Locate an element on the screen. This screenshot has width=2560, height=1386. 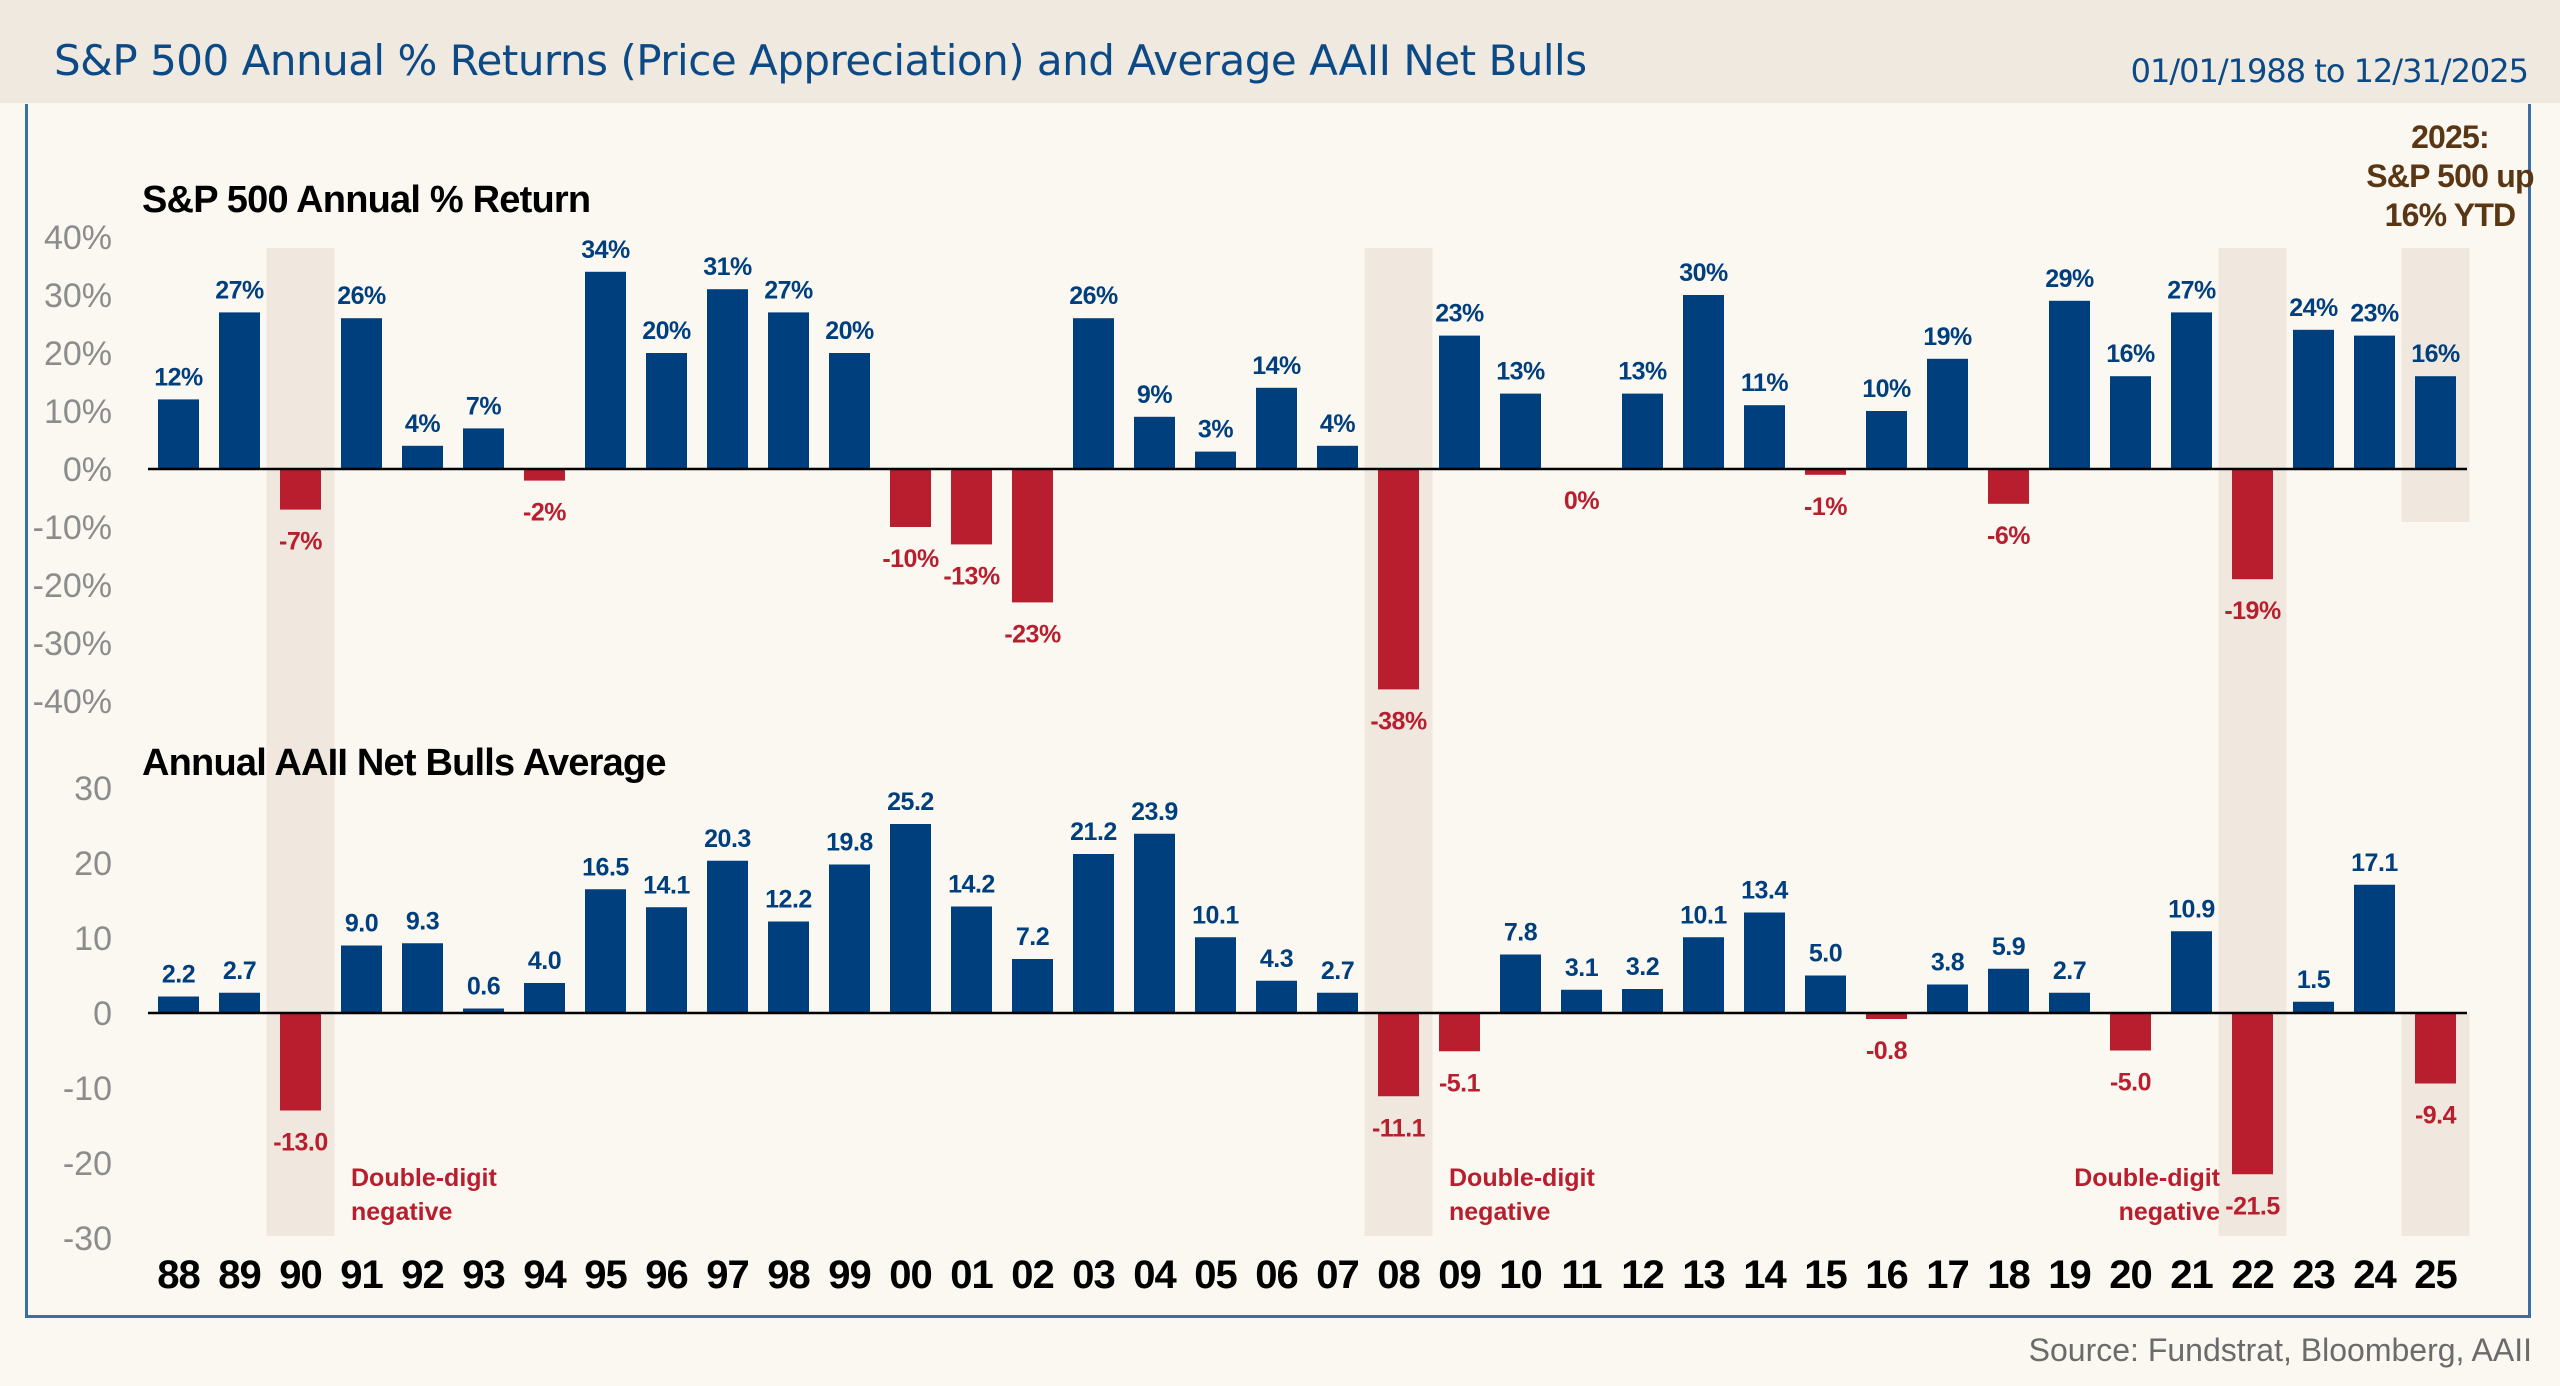
year-label-88: 88 is located at coordinates (178, 1275).